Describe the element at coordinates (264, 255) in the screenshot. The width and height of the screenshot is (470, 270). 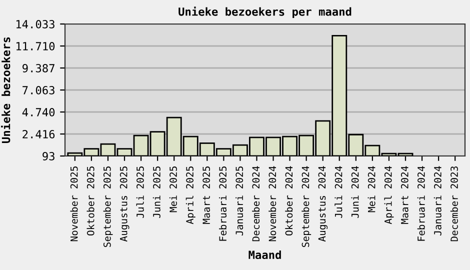
I see `x-axis-title: Maand` at that location.